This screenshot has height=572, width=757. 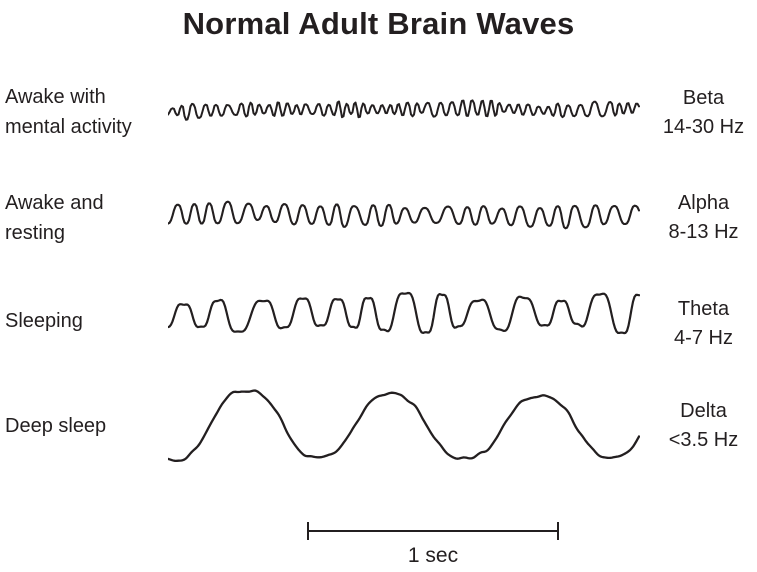 What do you see at coordinates (55, 97) in the screenshot?
I see `state-line: Awake with` at bounding box center [55, 97].